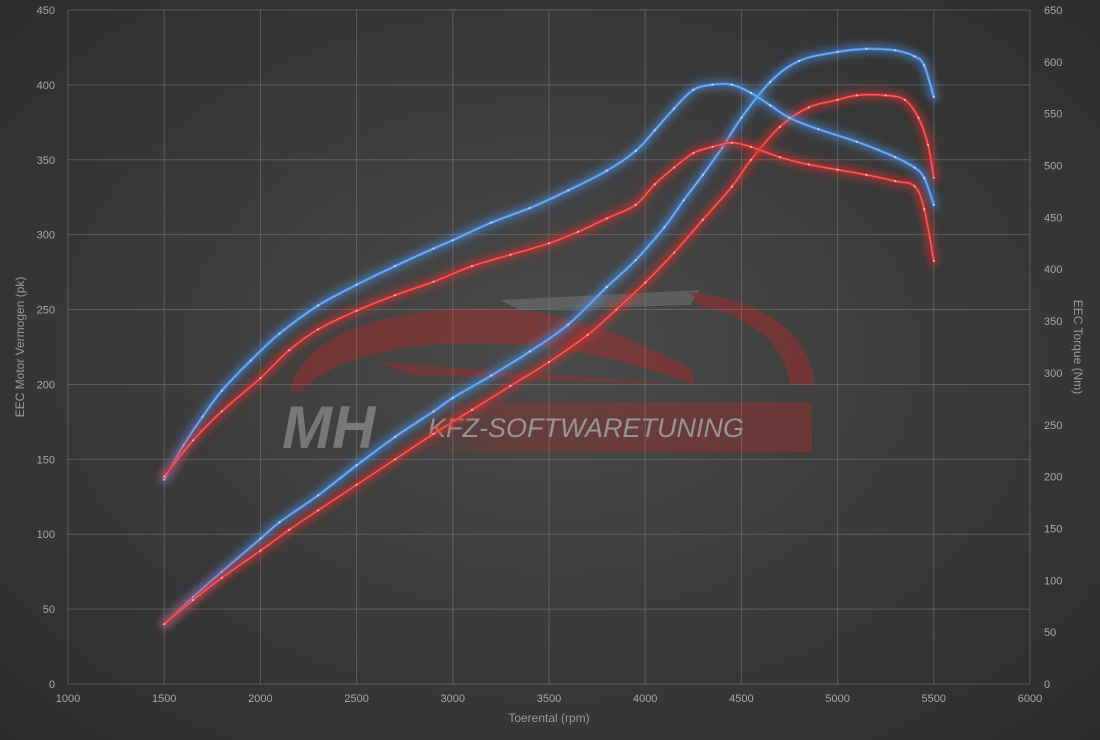  Describe the element at coordinates (1050, 633) in the screenshot. I see `right-tick-label: 50` at that location.